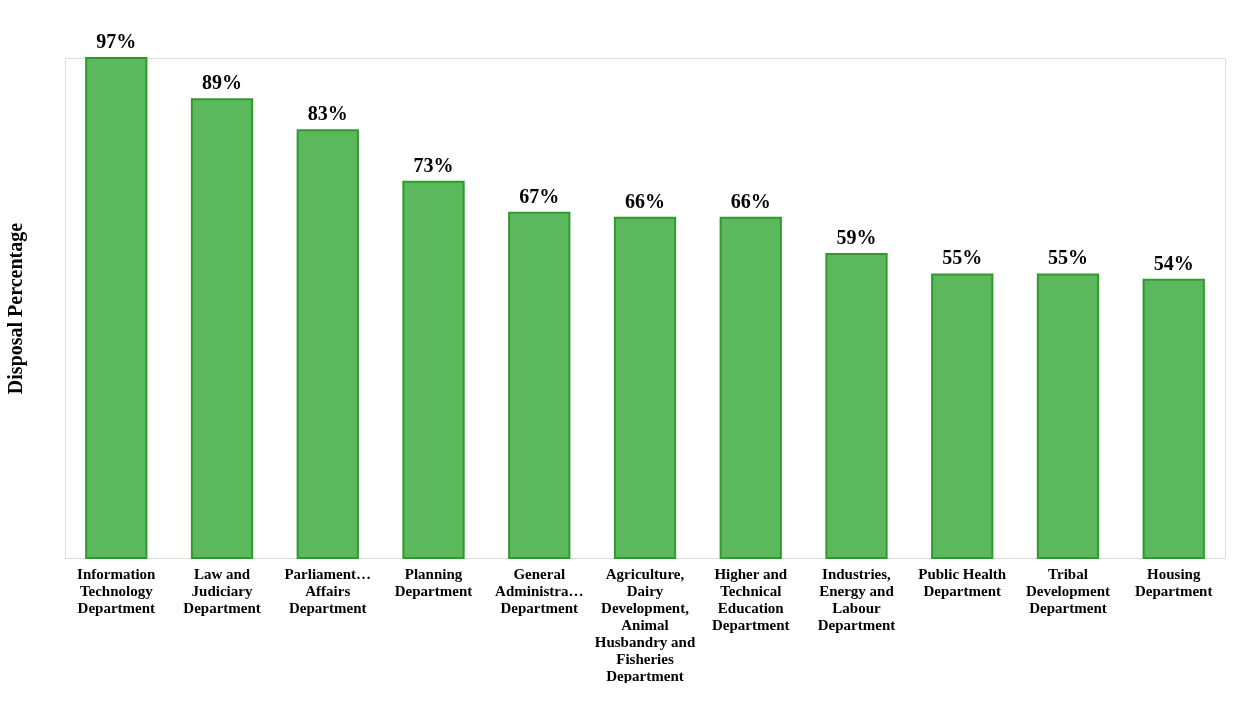  I want to click on data-label: 89%, so click(222, 82).